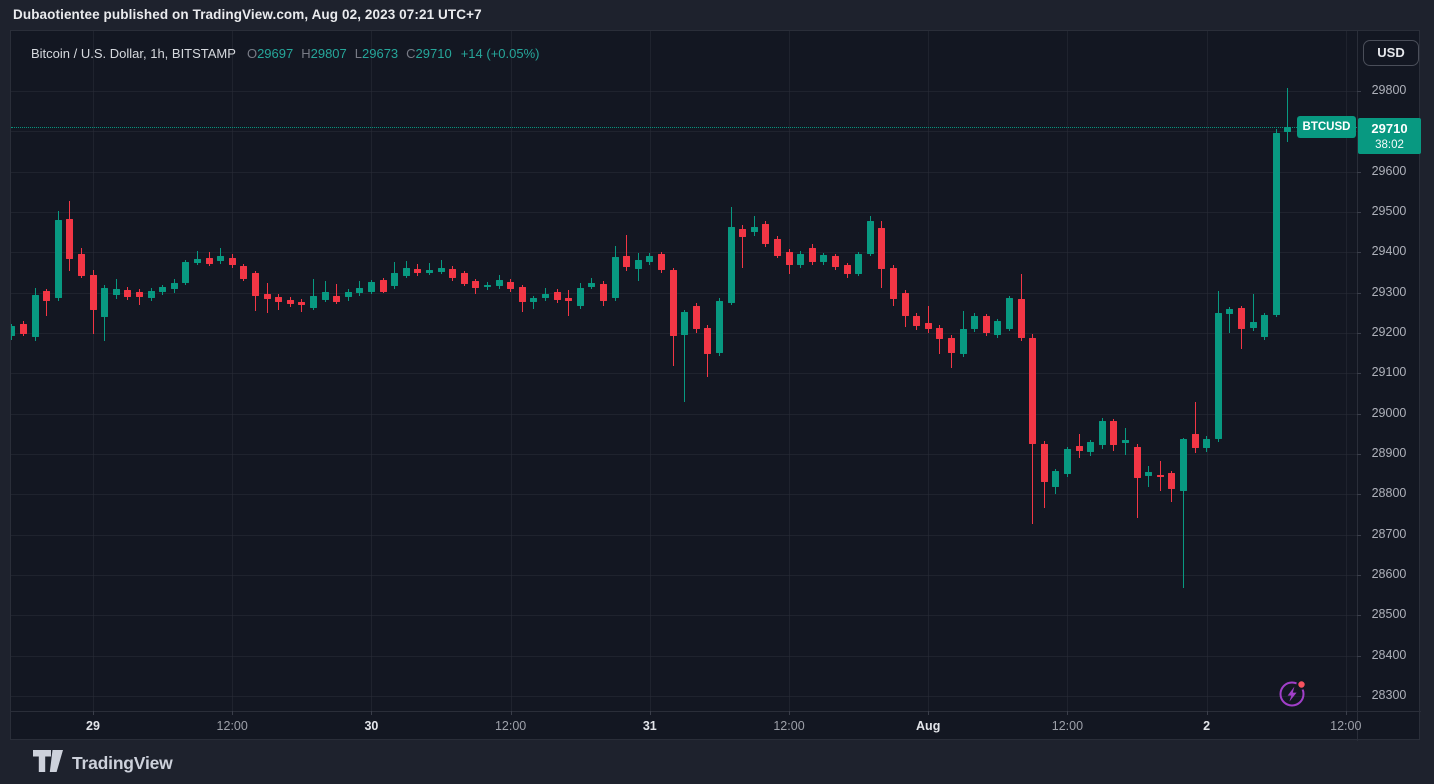 The height and width of the screenshot is (784, 1434). Describe the element at coordinates (1389, 170) in the screenshot. I see `price-tick-label: 29600` at that location.